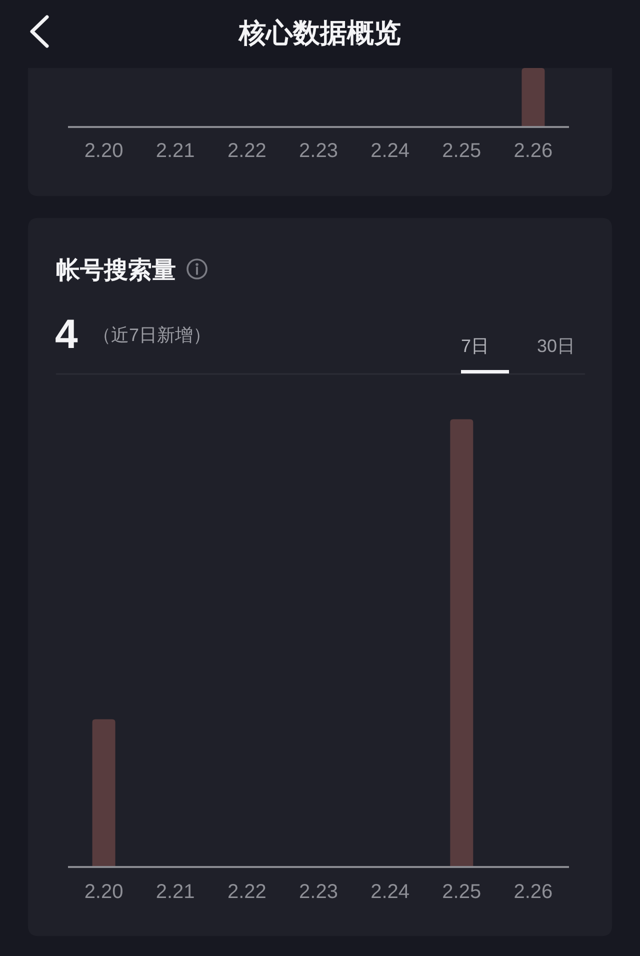 The height and width of the screenshot is (956, 640). Describe the element at coordinates (116, 270) in the screenshot. I see `chart-title: 帐号搜索量` at that location.